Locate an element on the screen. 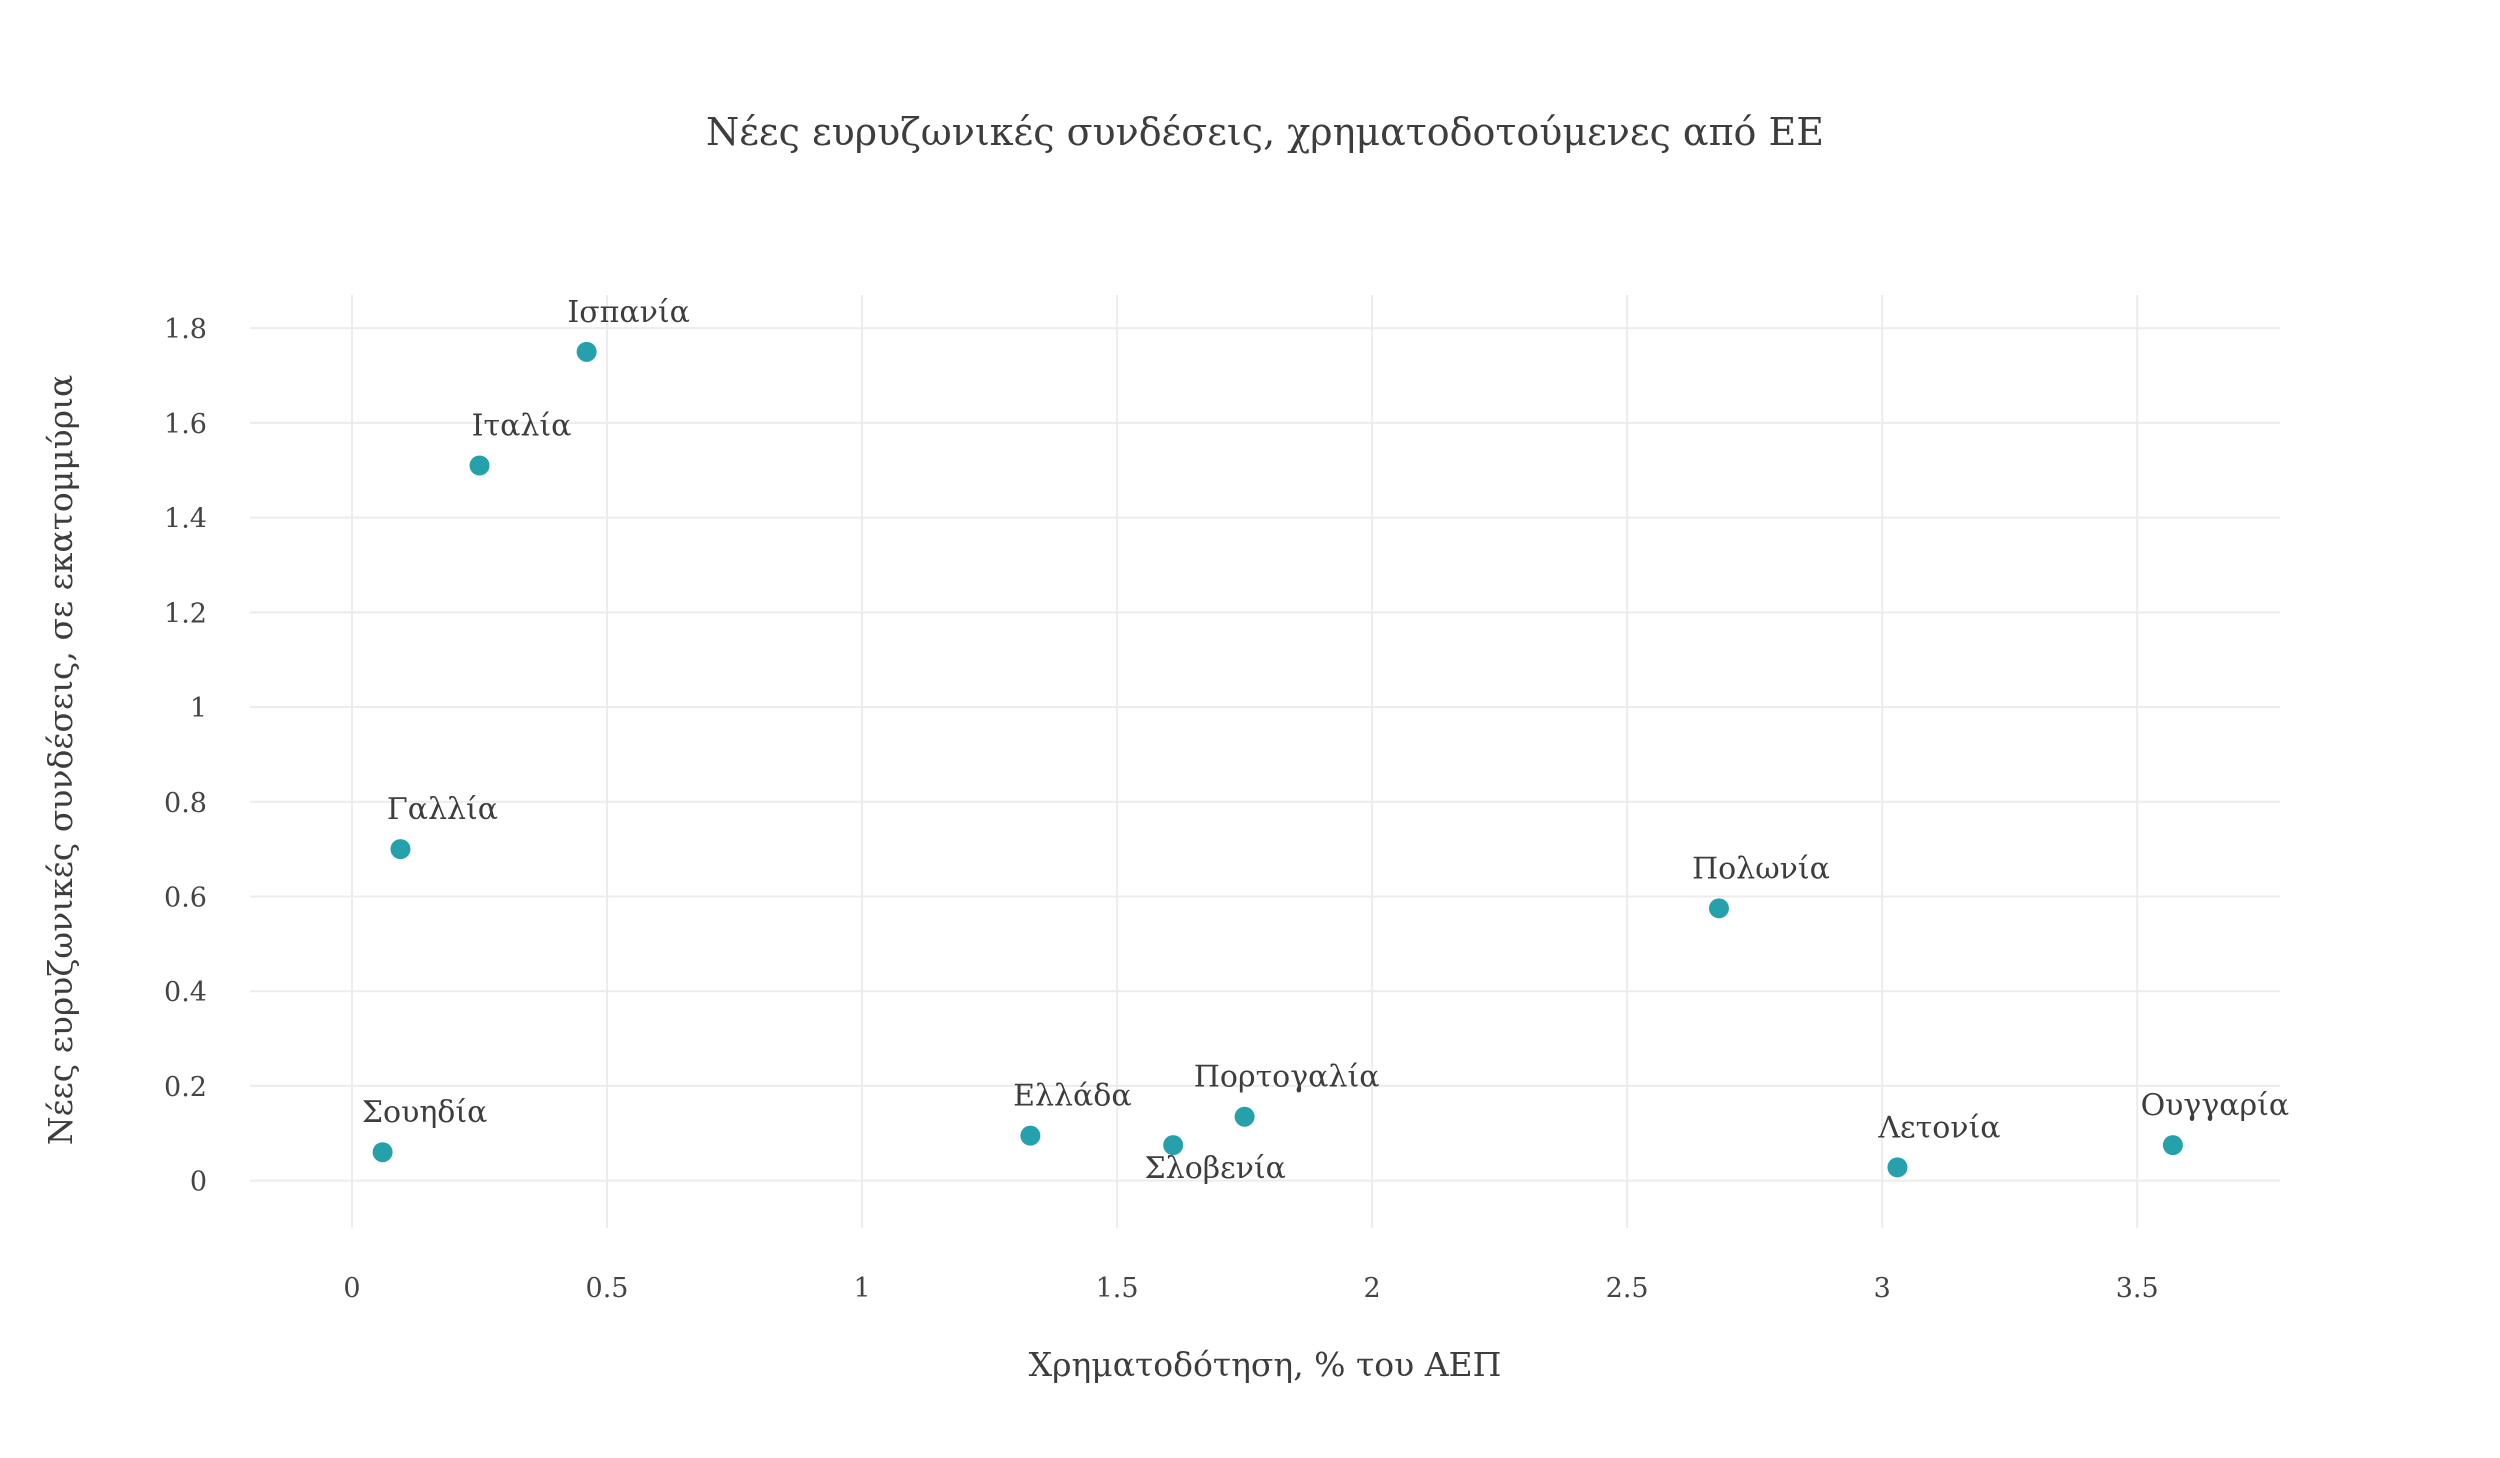 This screenshot has width=2500, height=1458. data-point-label: Σουηδία is located at coordinates (425, 1112).